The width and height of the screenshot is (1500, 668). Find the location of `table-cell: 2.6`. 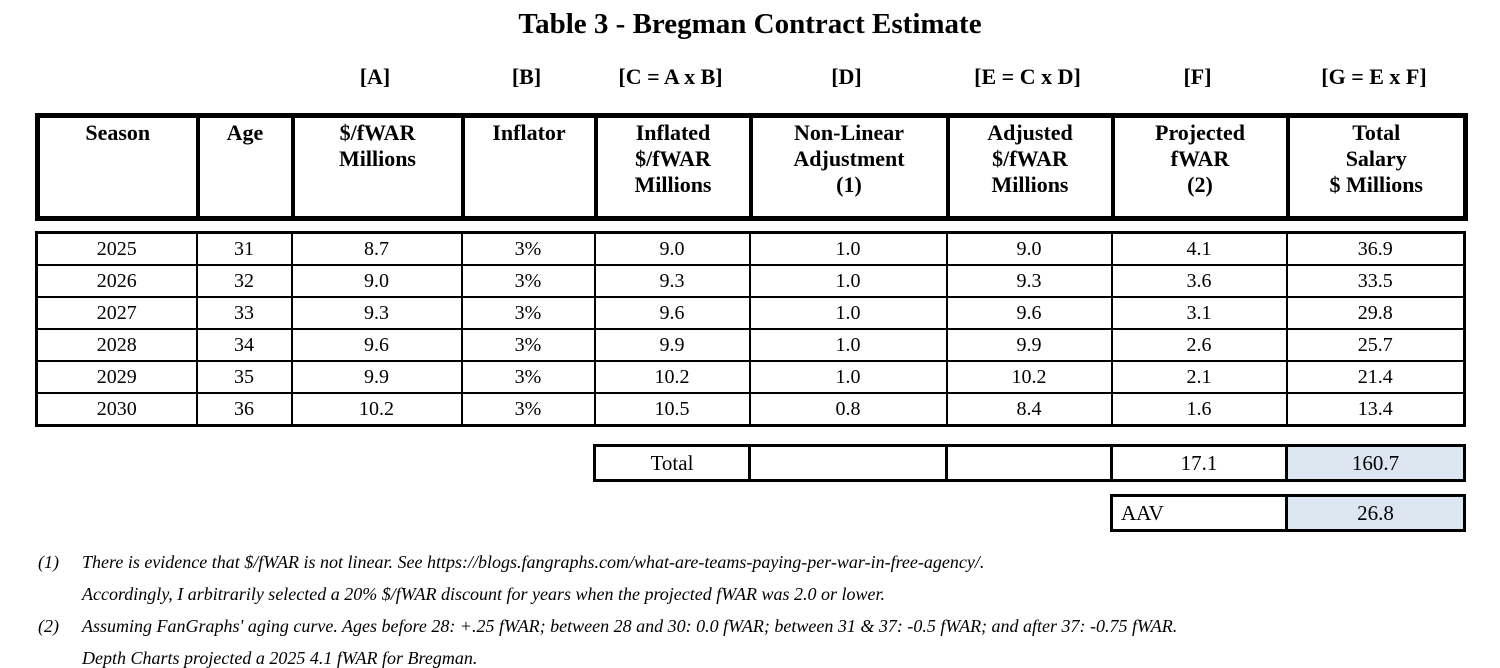

table-cell: 2.6 is located at coordinates (1199, 345).